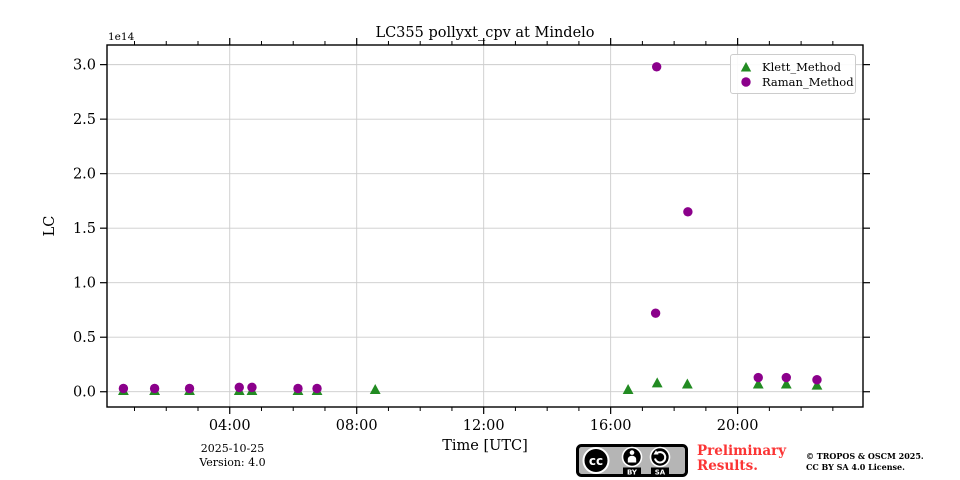  I want to click on cc-license-badge: cc BY SA, so click(632, 460).